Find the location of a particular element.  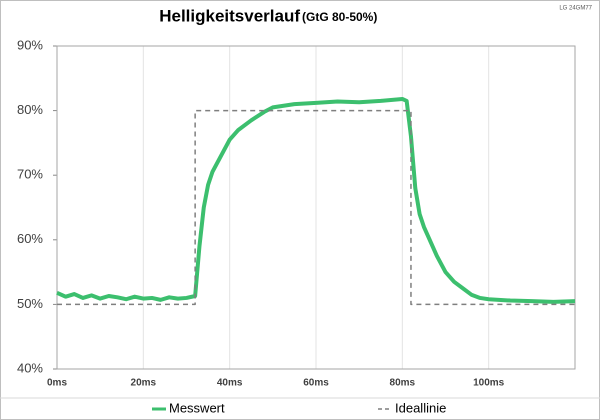

x-tick-label: 100ms is located at coordinates (489, 383).